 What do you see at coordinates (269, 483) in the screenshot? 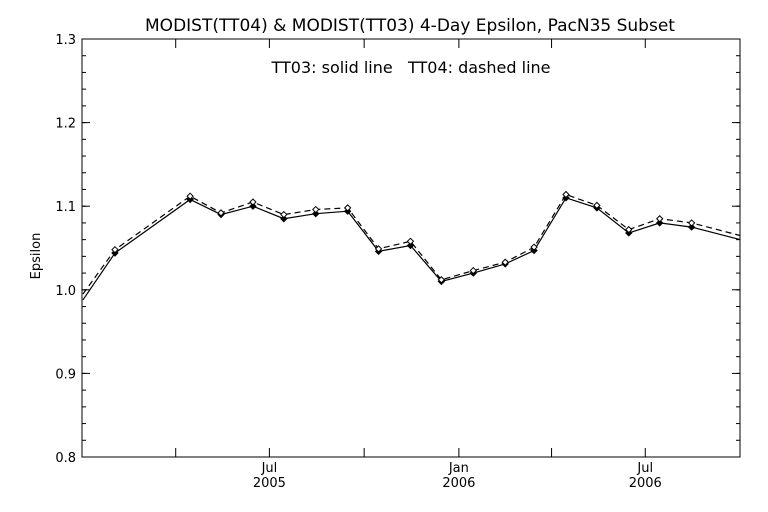
I see `x-tick-year-label: 2005` at bounding box center [269, 483].